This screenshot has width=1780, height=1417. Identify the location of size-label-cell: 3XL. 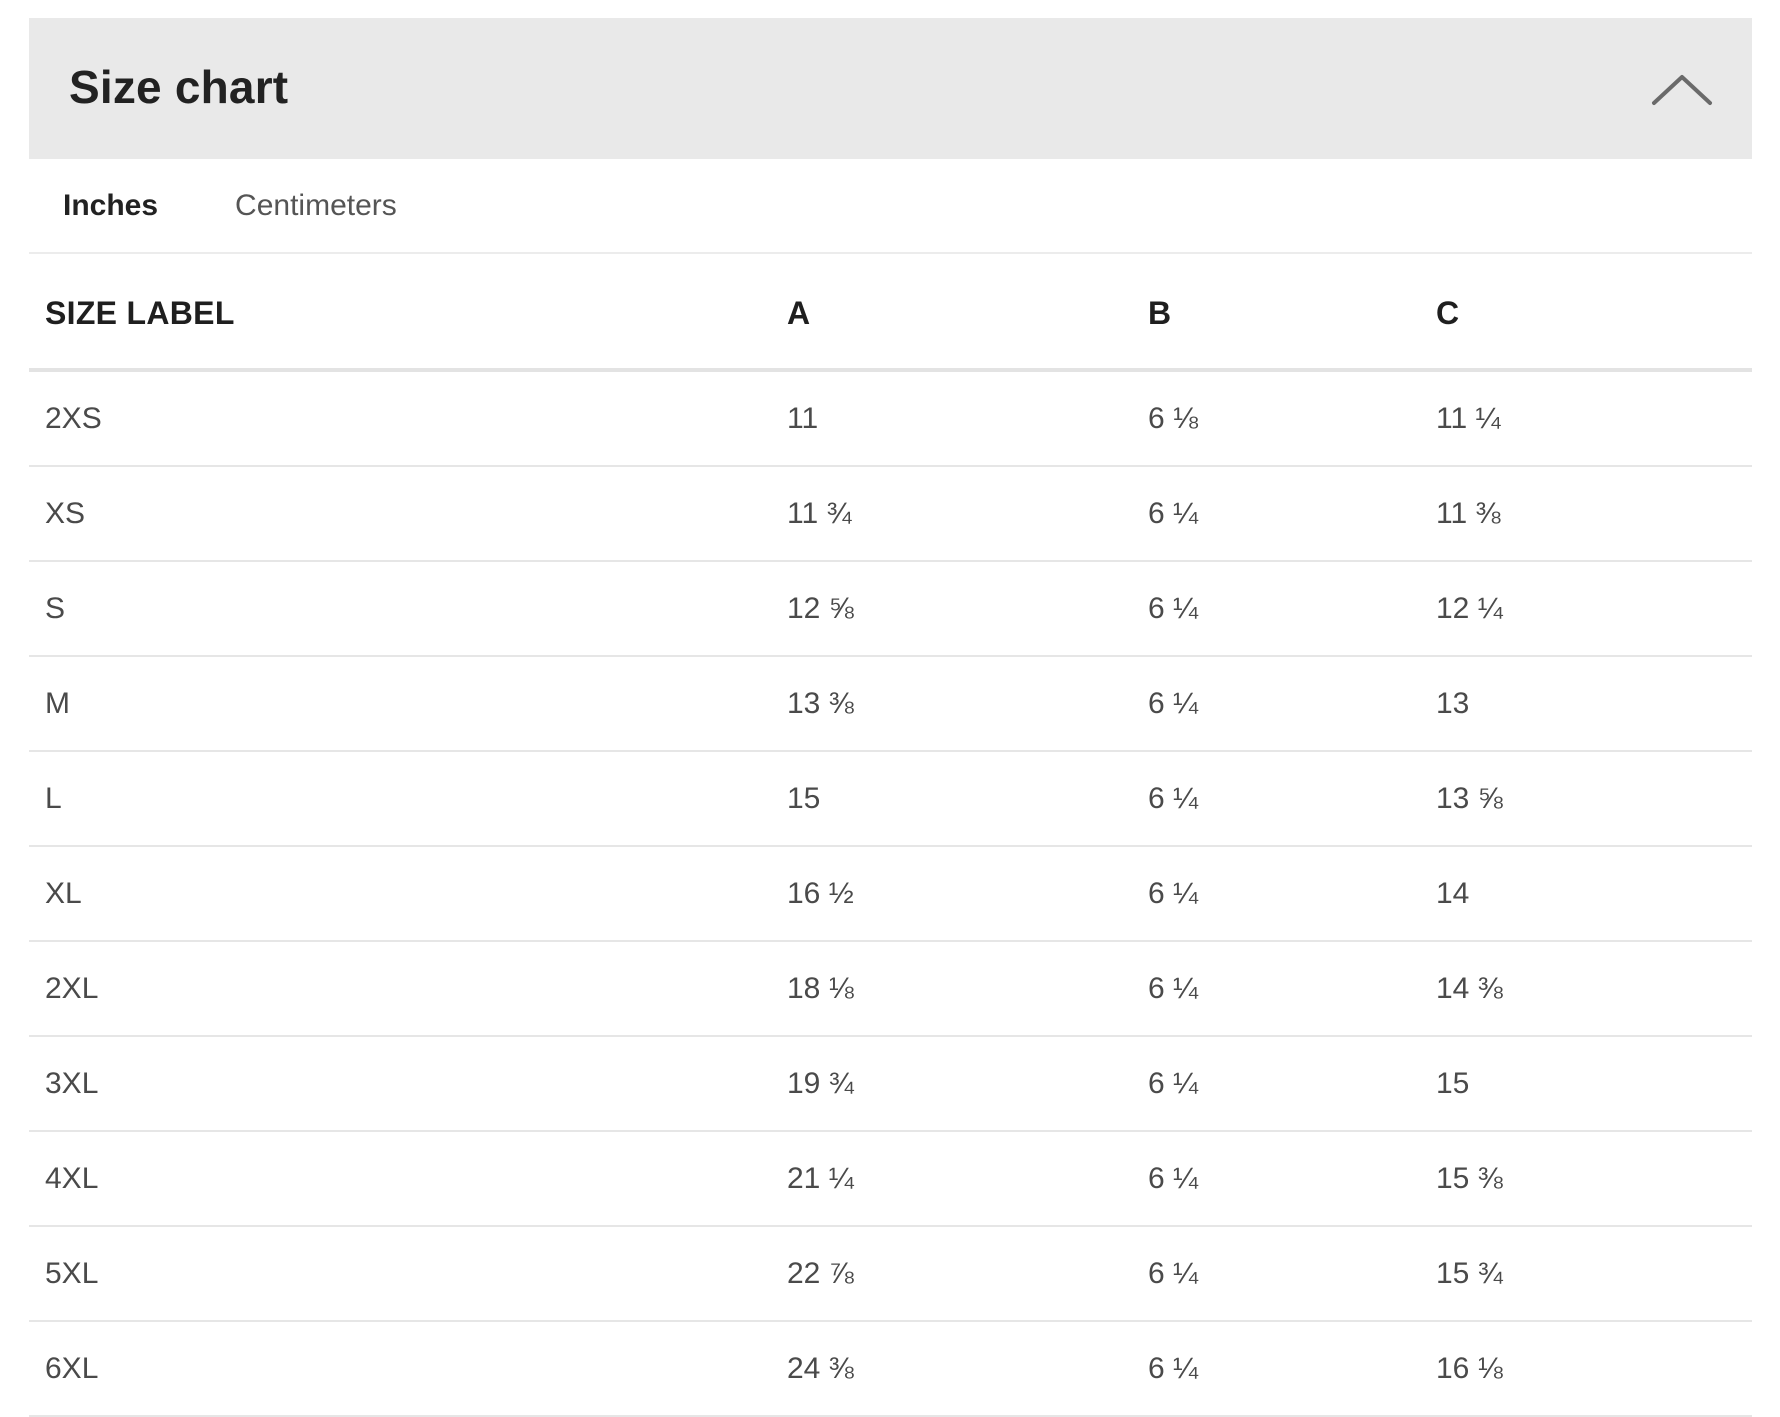
(400, 1084).